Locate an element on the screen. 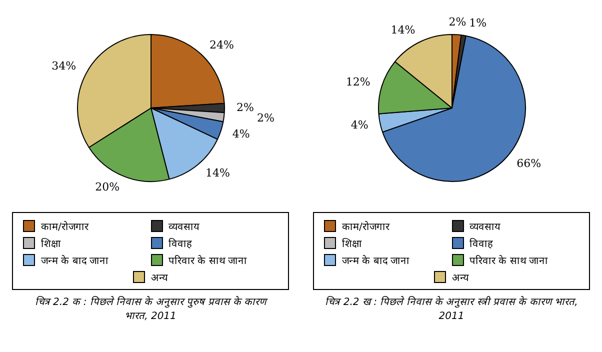  text: चित्र 2.2 क : पिछले निवास के अनुसार पुरुष प्रवास के कारण भारत, 2011 is located at coordinates (151, 310).